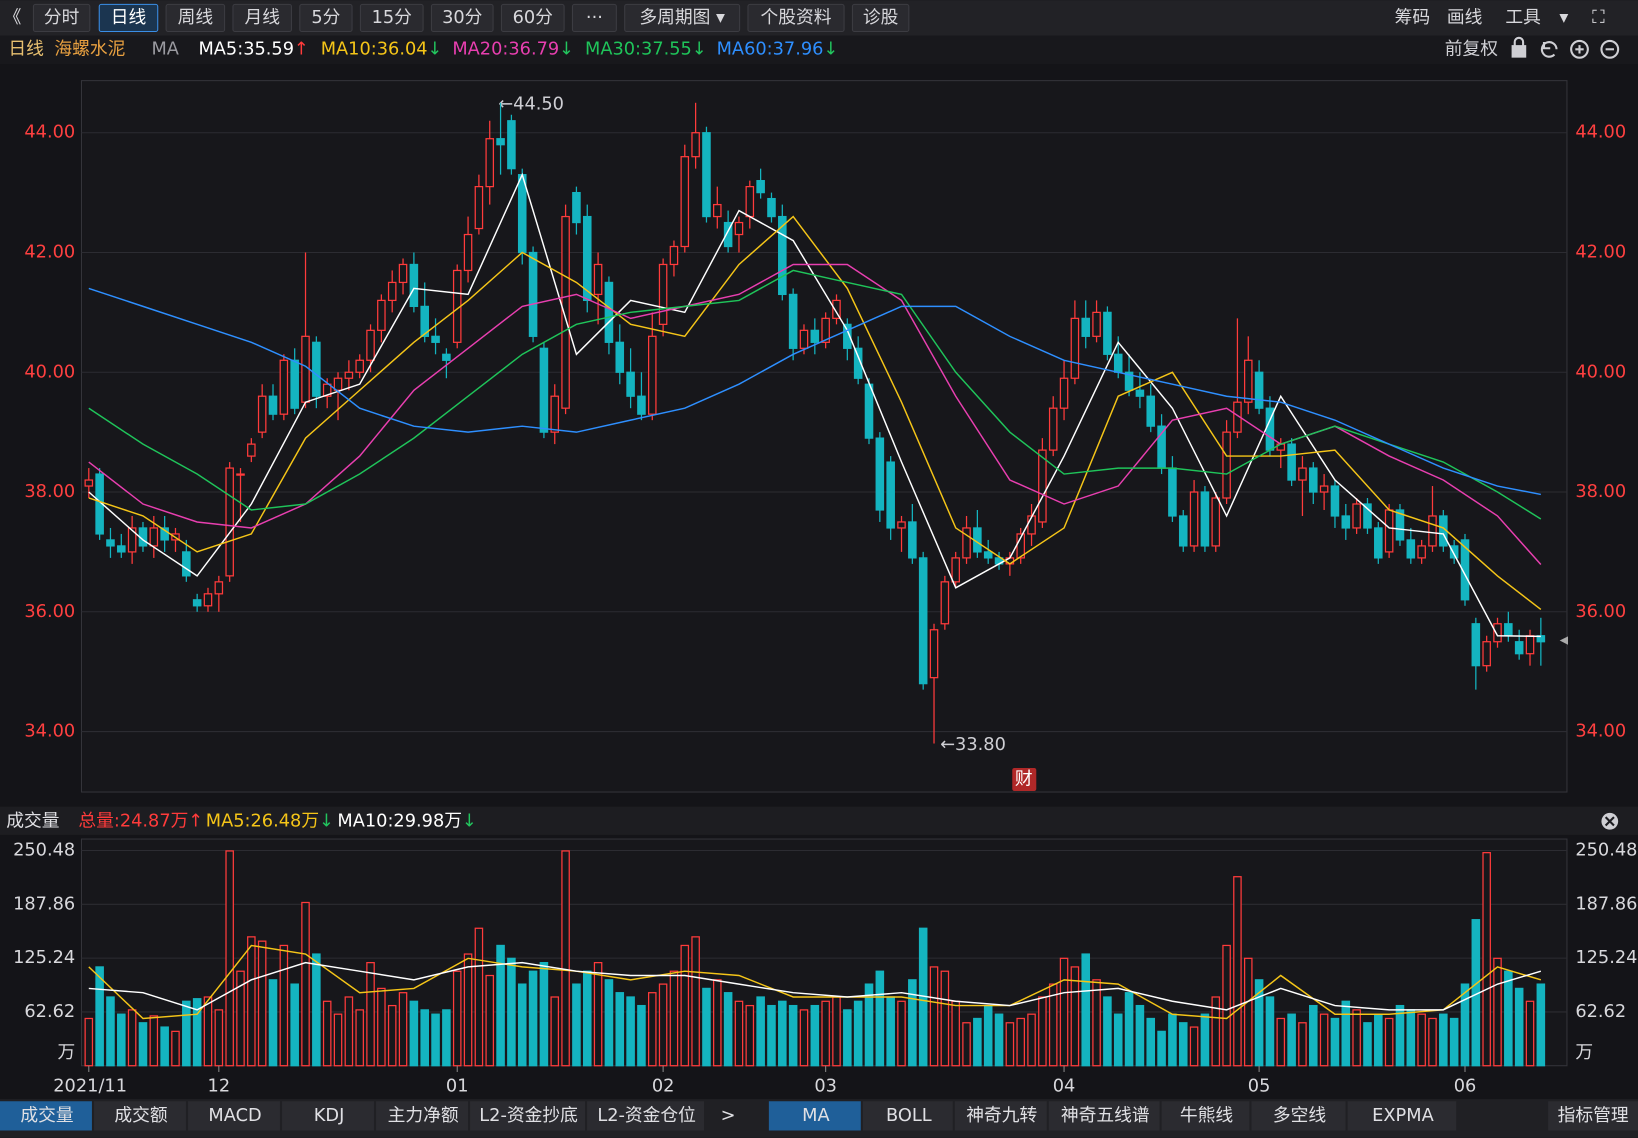 This screenshot has width=1638, height=1138. I want to click on toolbar-label: 个股资料, so click(796, 17).